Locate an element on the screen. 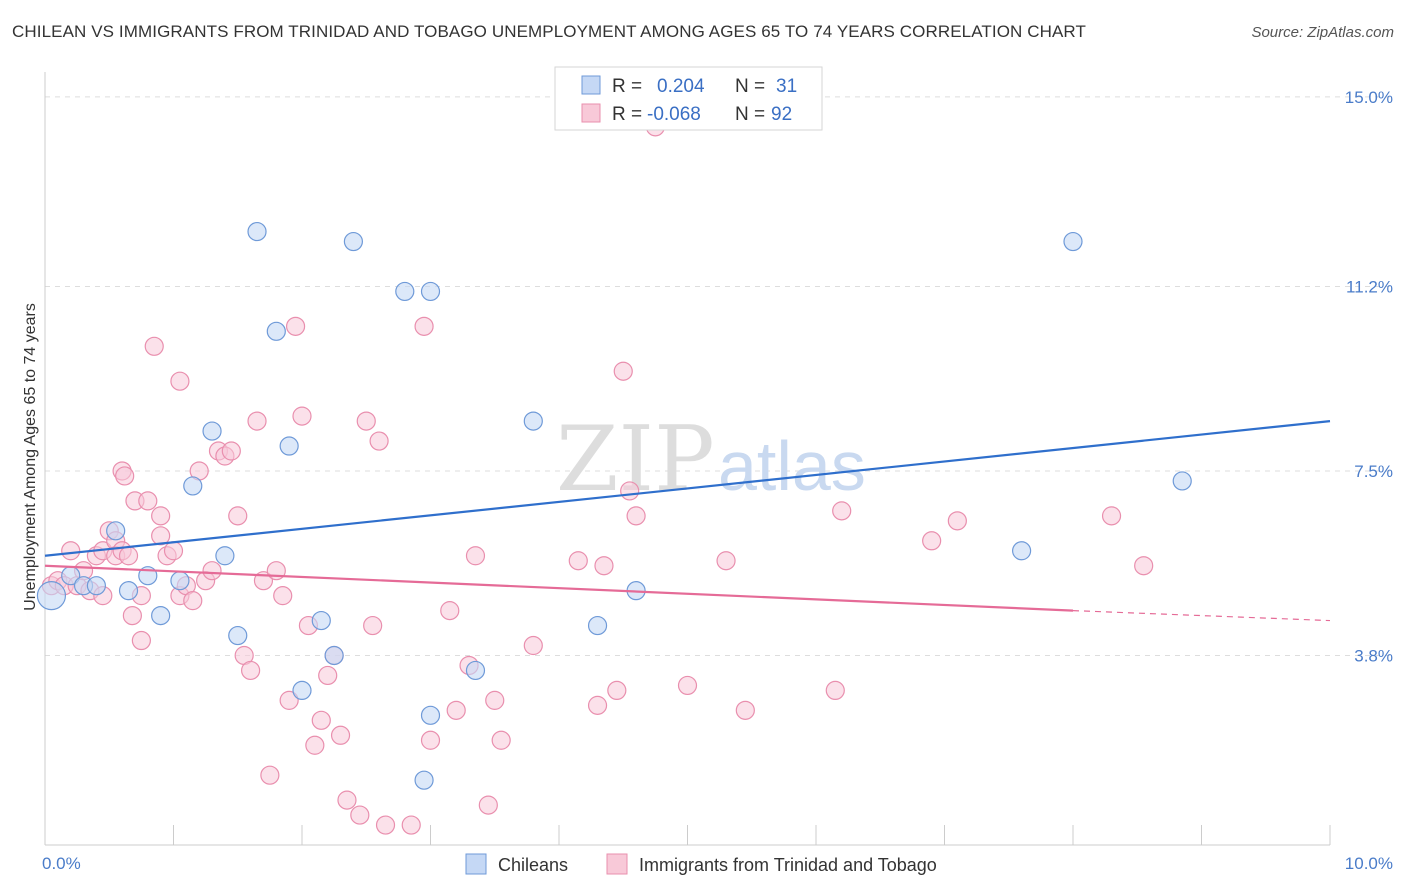 This screenshot has width=1406, height=892. y-tick-label: 11.2% is located at coordinates (1369, 286).